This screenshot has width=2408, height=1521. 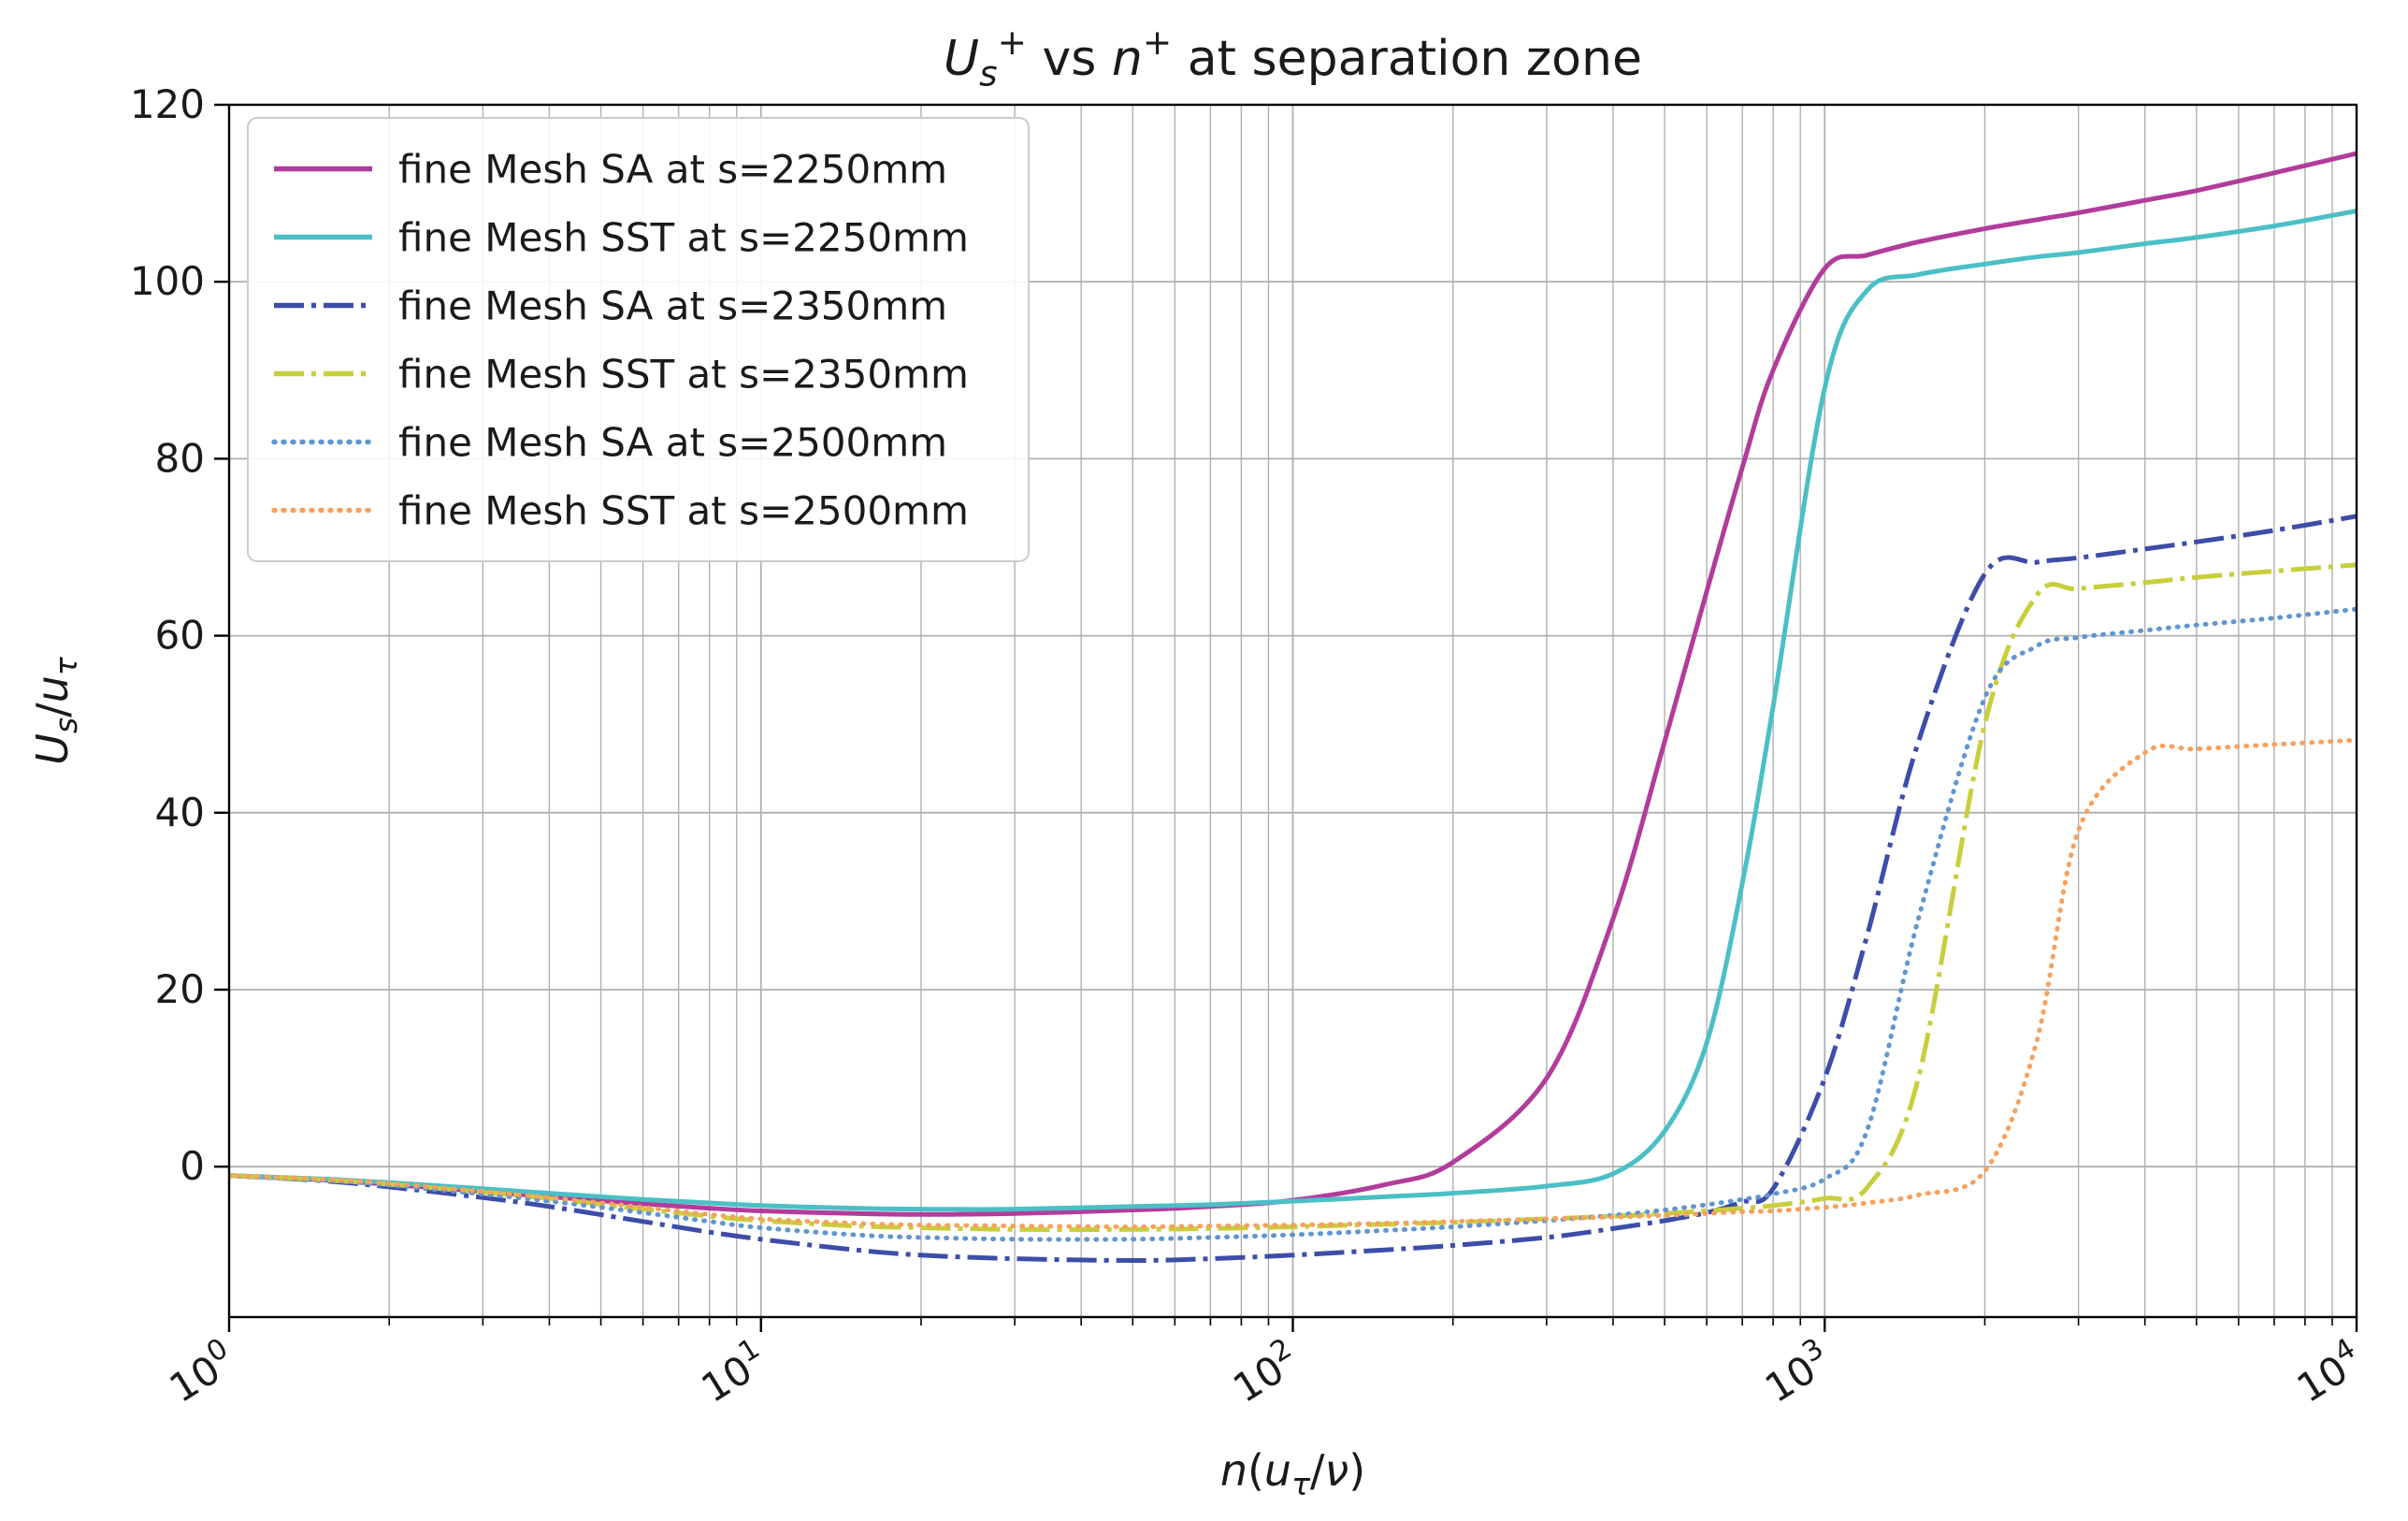 What do you see at coordinates (167, 104) in the screenshot?
I see `y-tick-label: 120` at bounding box center [167, 104].